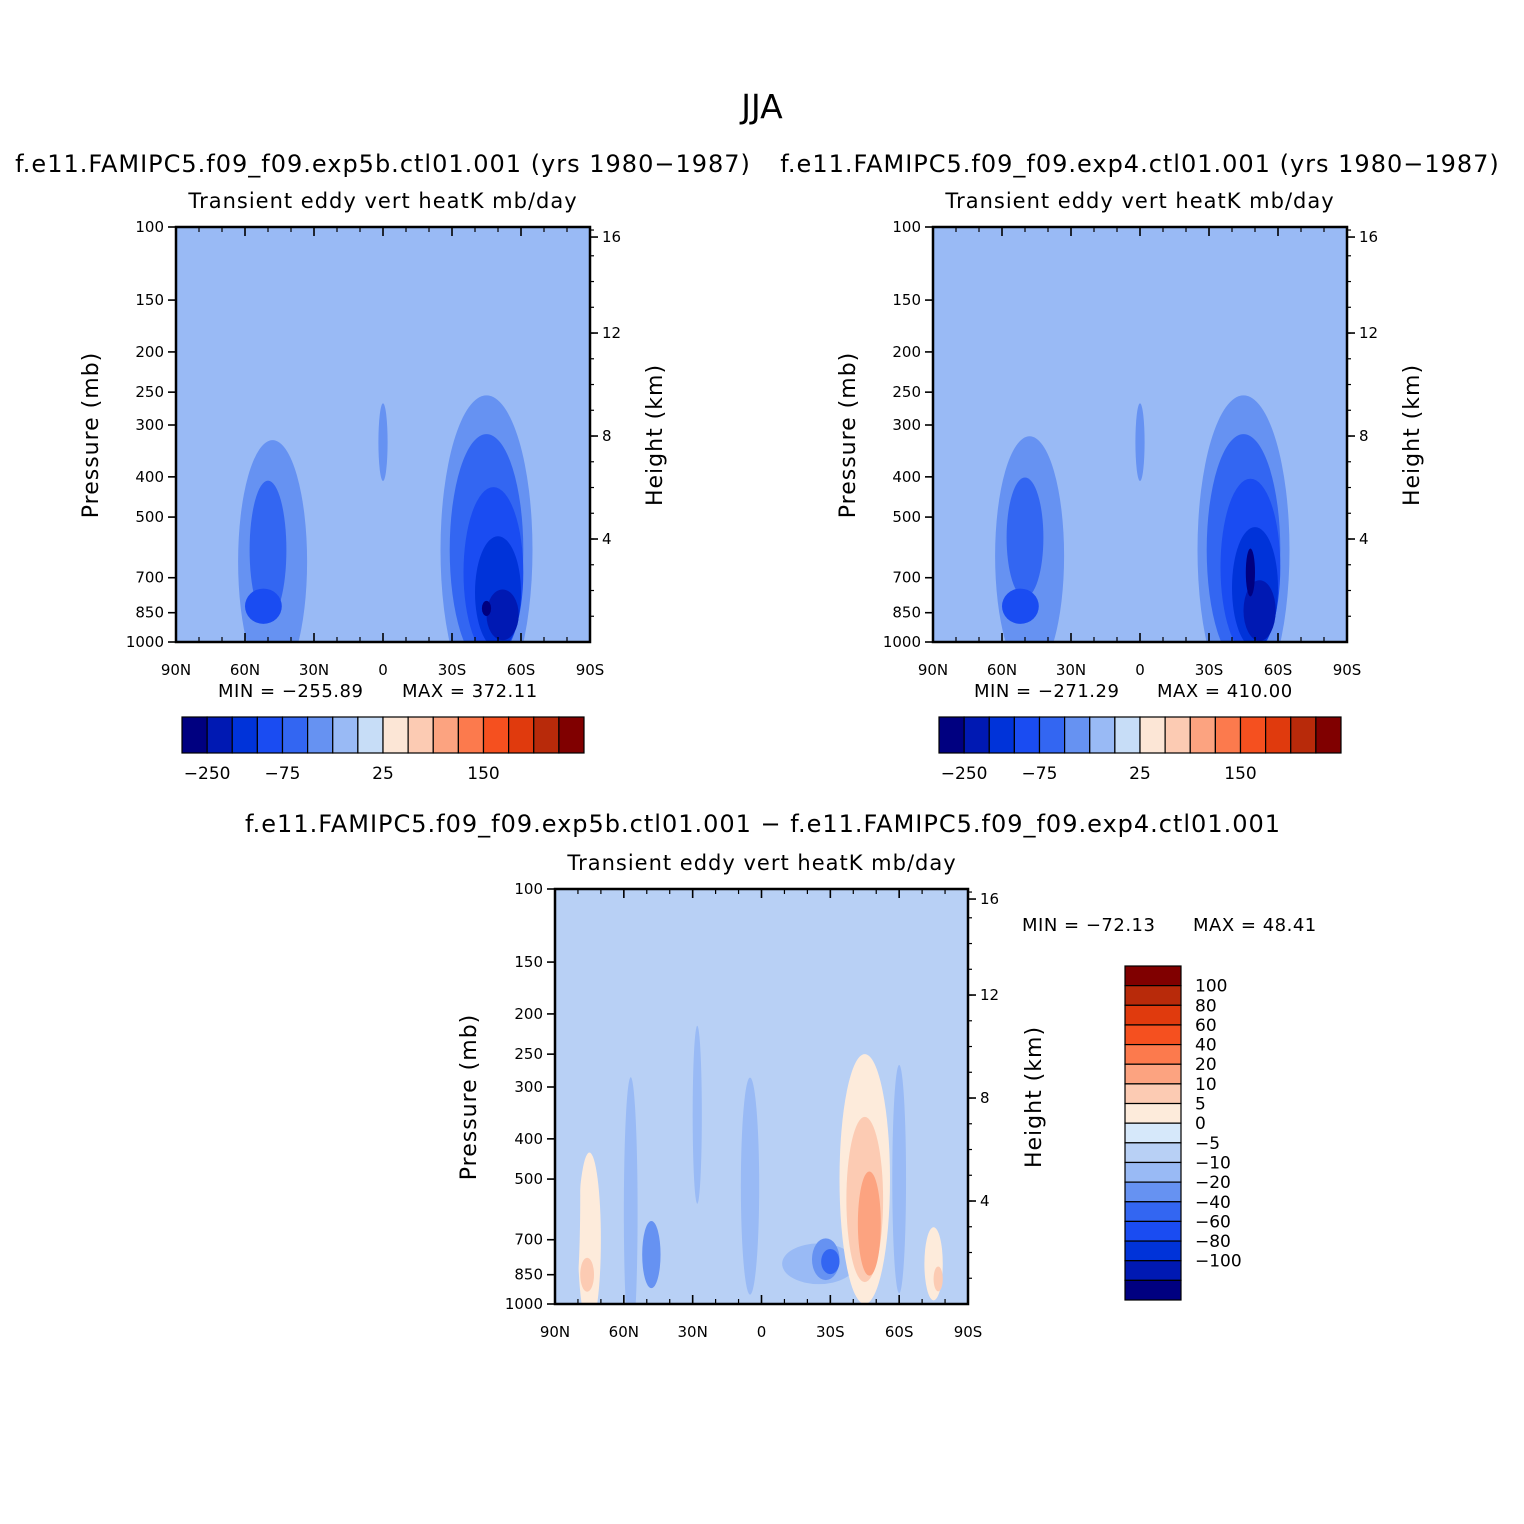  Describe the element at coordinates (528, 1240) in the screenshot. I see `panel3-ytick-label: 700` at that location.